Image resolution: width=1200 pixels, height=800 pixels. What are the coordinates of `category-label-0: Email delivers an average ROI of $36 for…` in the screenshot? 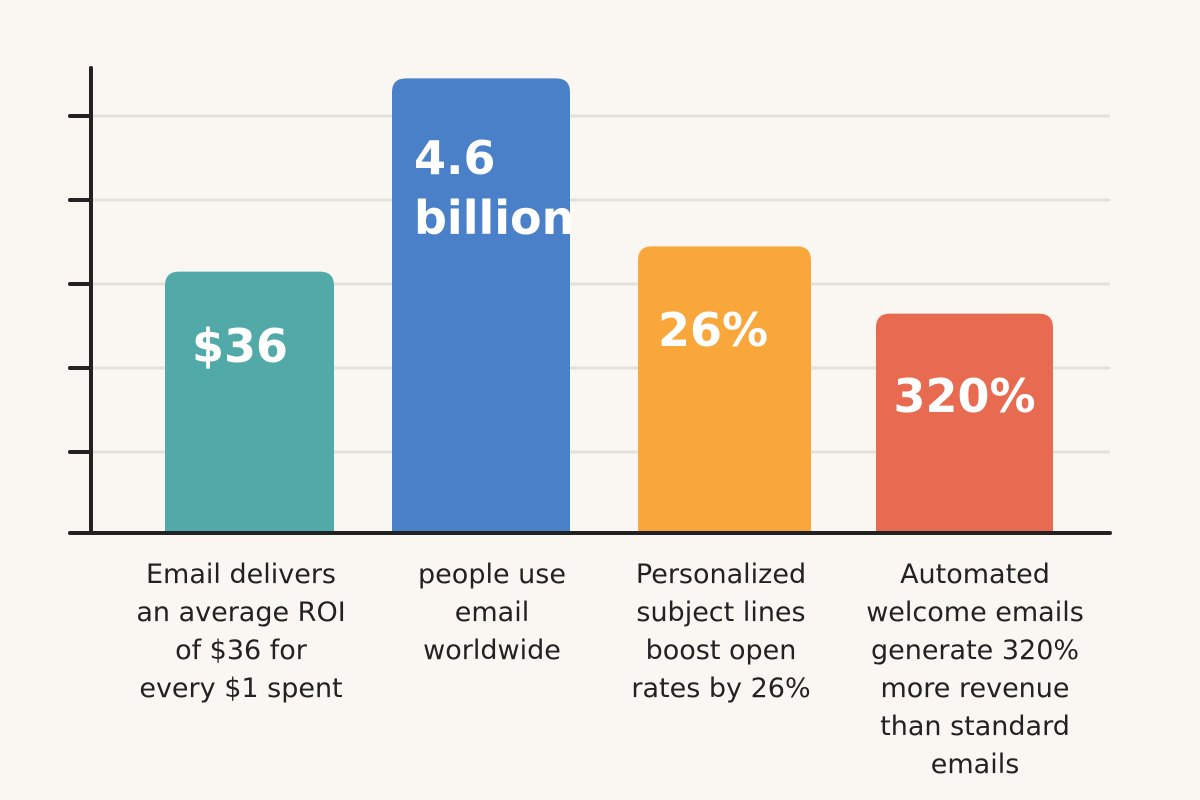 It's located at (241, 631).